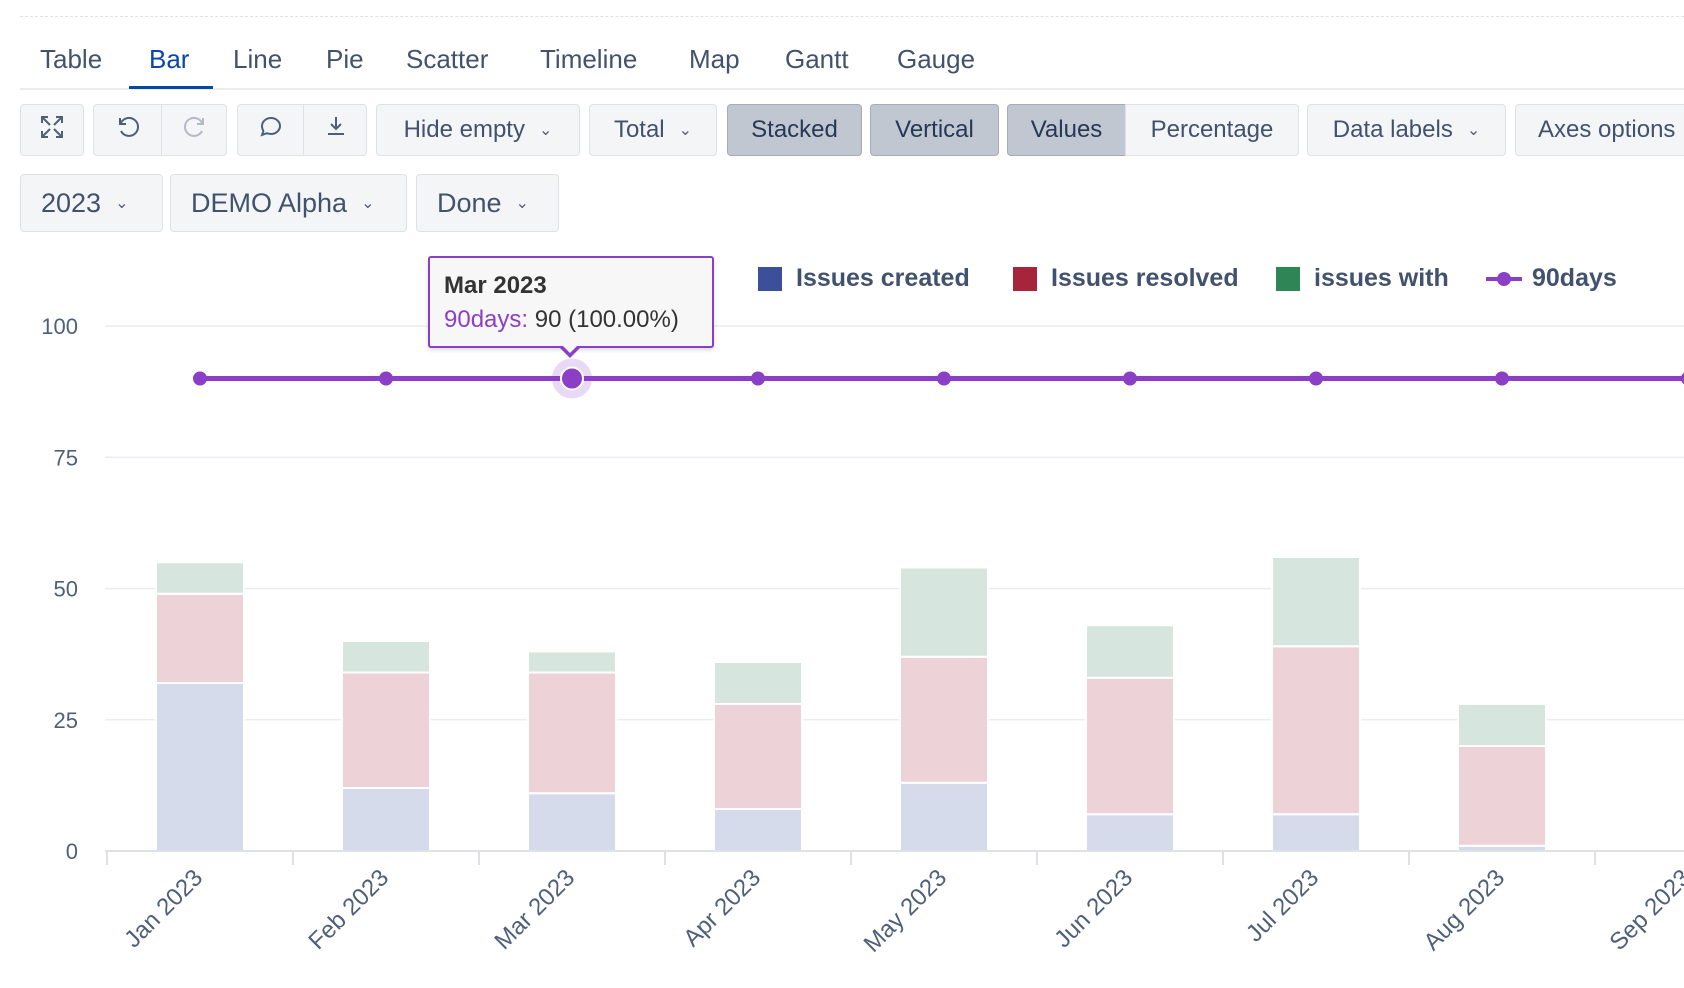 Image resolution: width=1684 pixels, height=988 pixels. Describe the element at coordinates (258, 59) in the screenshot. I see `tab-line: Line` at that location.